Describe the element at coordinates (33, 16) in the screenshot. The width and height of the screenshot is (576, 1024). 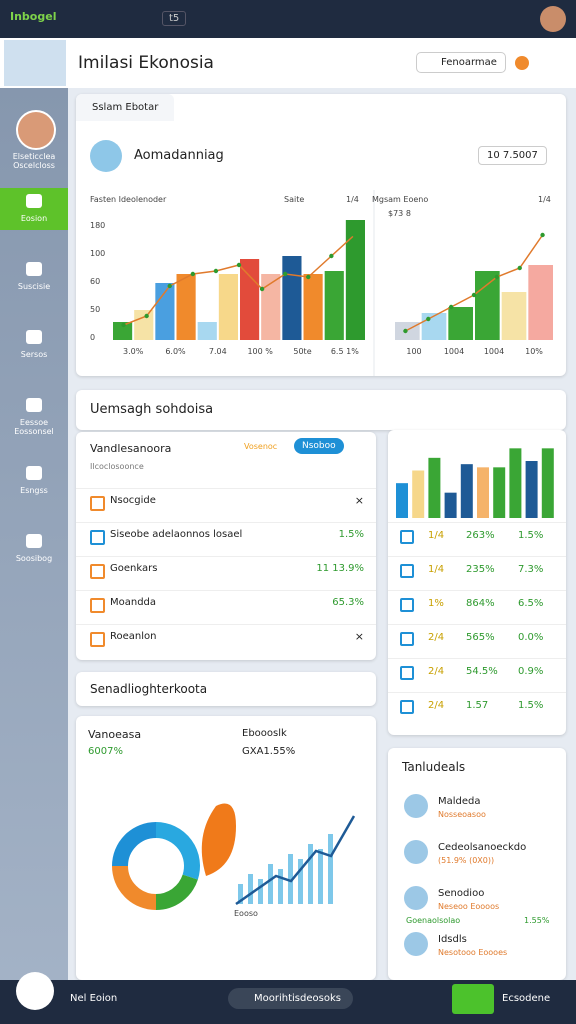
I see `logo: Inbogel` at that location.